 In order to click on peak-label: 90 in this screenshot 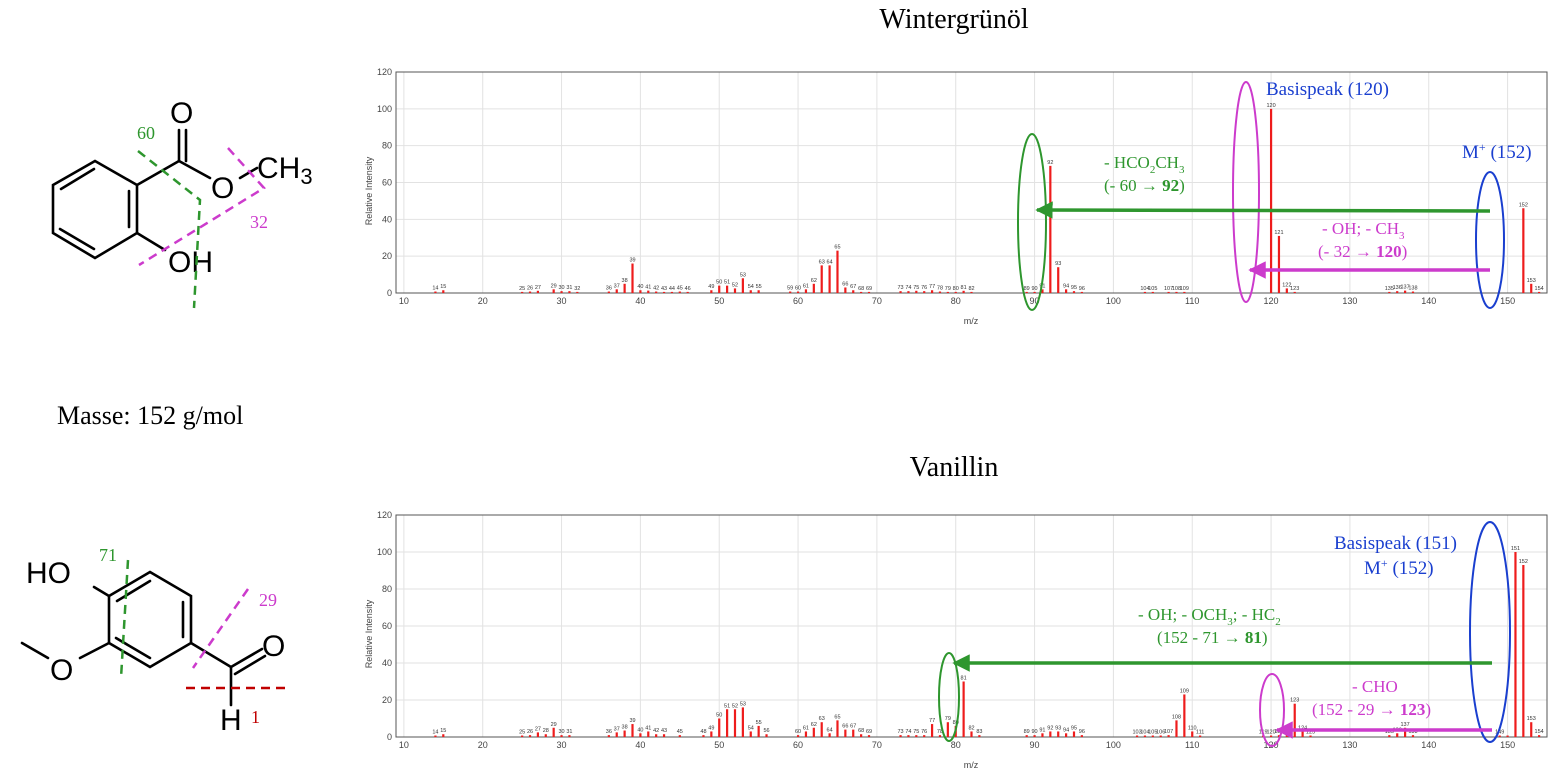, I will do `click(1035, 289)`.